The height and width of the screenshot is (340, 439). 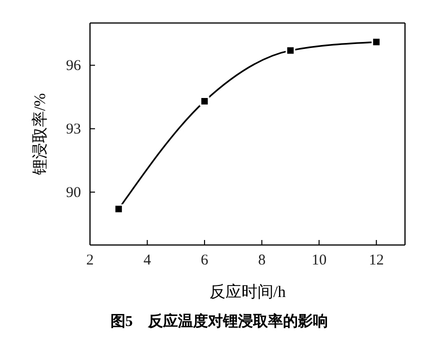 I want to click on x-tick-label: 6, so click(x=204, y=260).